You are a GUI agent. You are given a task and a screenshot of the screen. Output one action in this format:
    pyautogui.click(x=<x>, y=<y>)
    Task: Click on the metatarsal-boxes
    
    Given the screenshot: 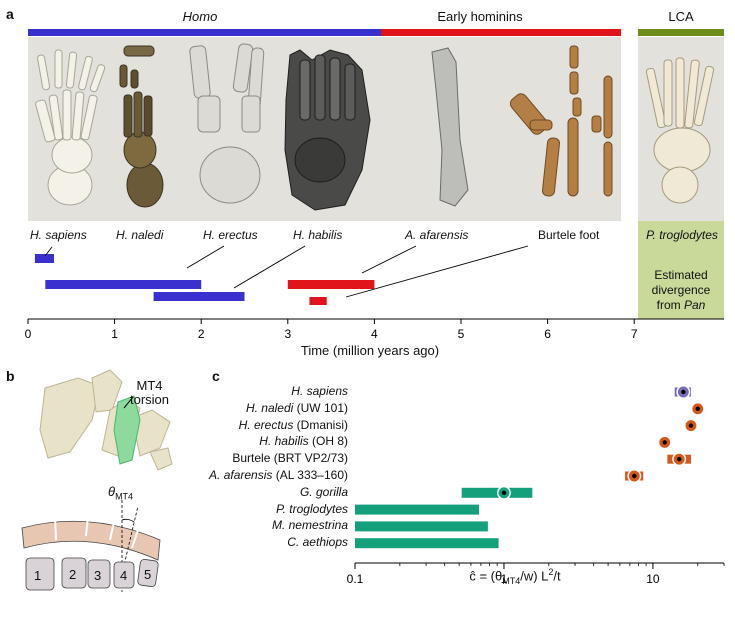 What is the action you would take?
    pyautogui.click(x=92, y=574)
    